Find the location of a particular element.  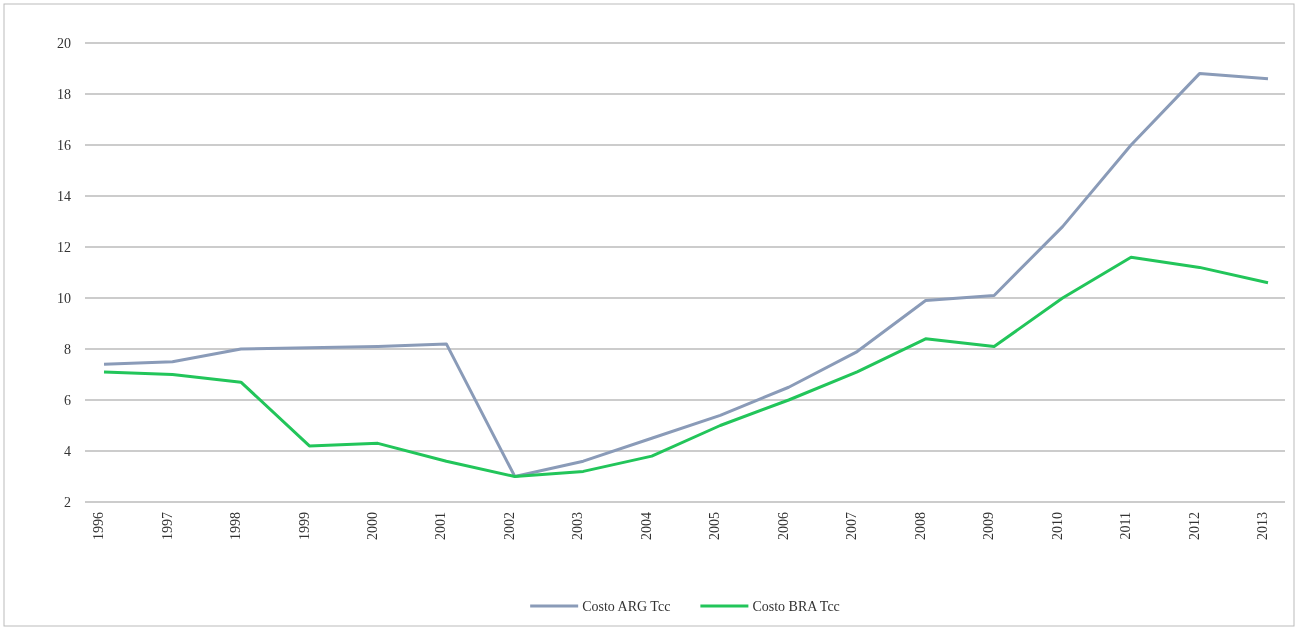

y-tick-label: 2 is located at coordinates (67, 502).